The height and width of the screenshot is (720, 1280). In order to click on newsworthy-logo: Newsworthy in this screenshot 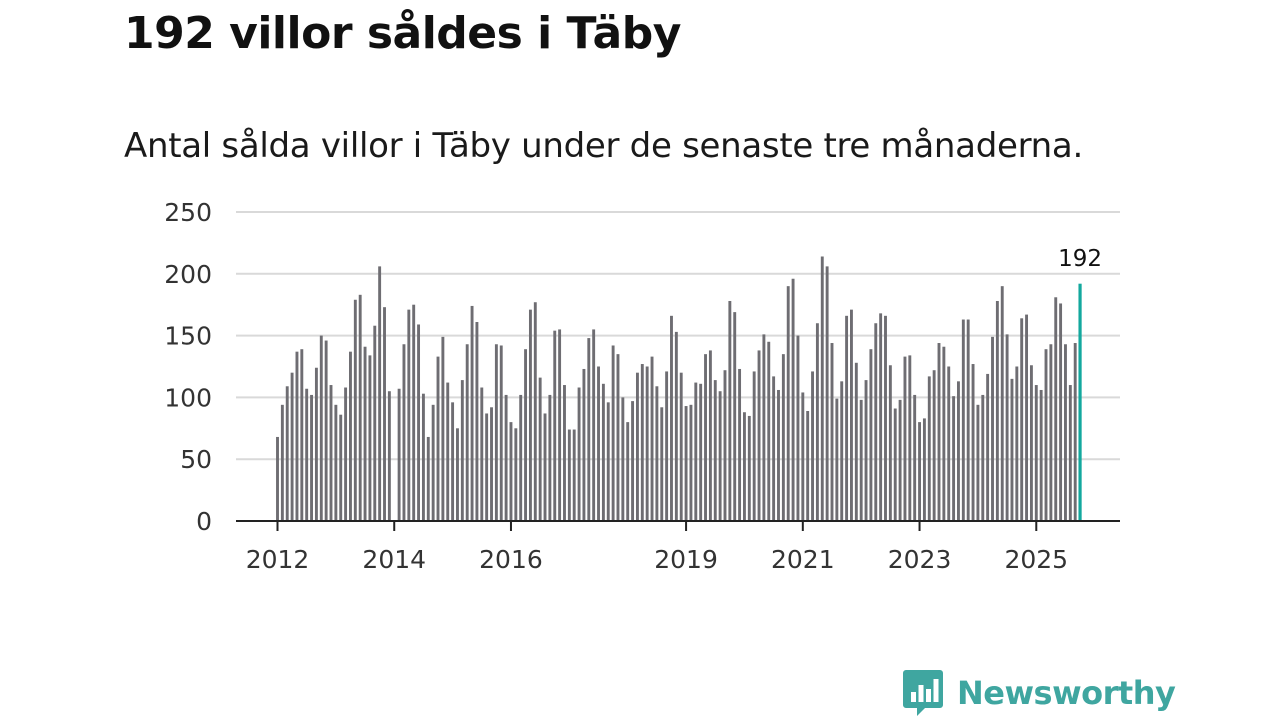, I will do `click(1039, 693)`.